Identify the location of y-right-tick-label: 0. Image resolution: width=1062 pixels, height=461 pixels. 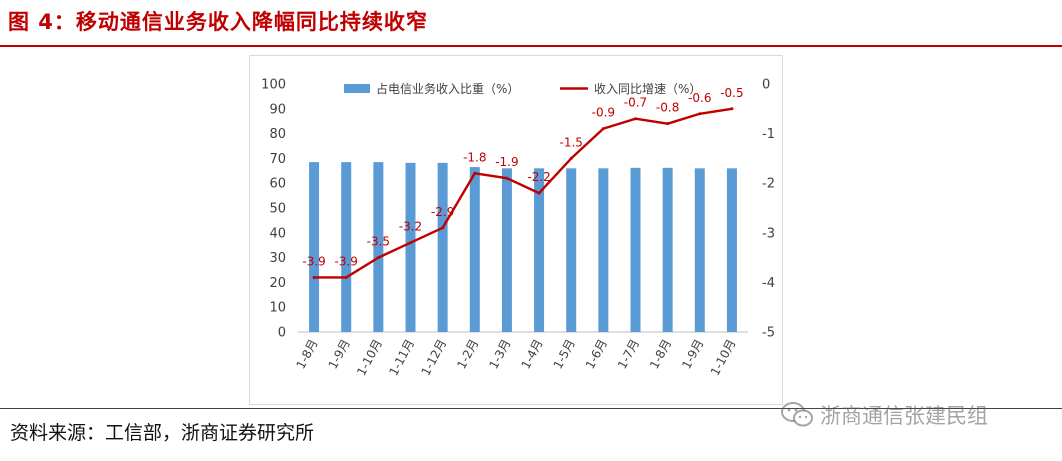
(766, 85).